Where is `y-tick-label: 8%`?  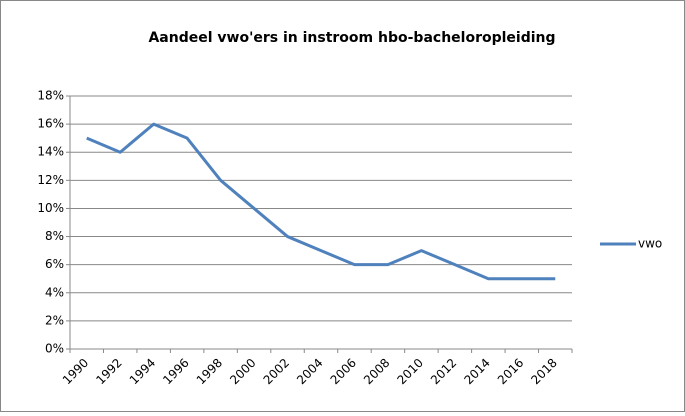 y-tick-label: 8% is located at coordinates (54, 236).